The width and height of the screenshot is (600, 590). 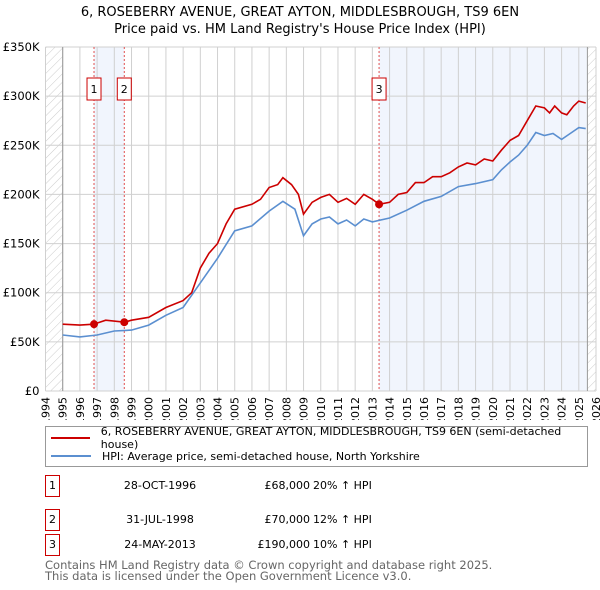 I want to click on x-tick-label: 1997, so click(x=97, y=408).